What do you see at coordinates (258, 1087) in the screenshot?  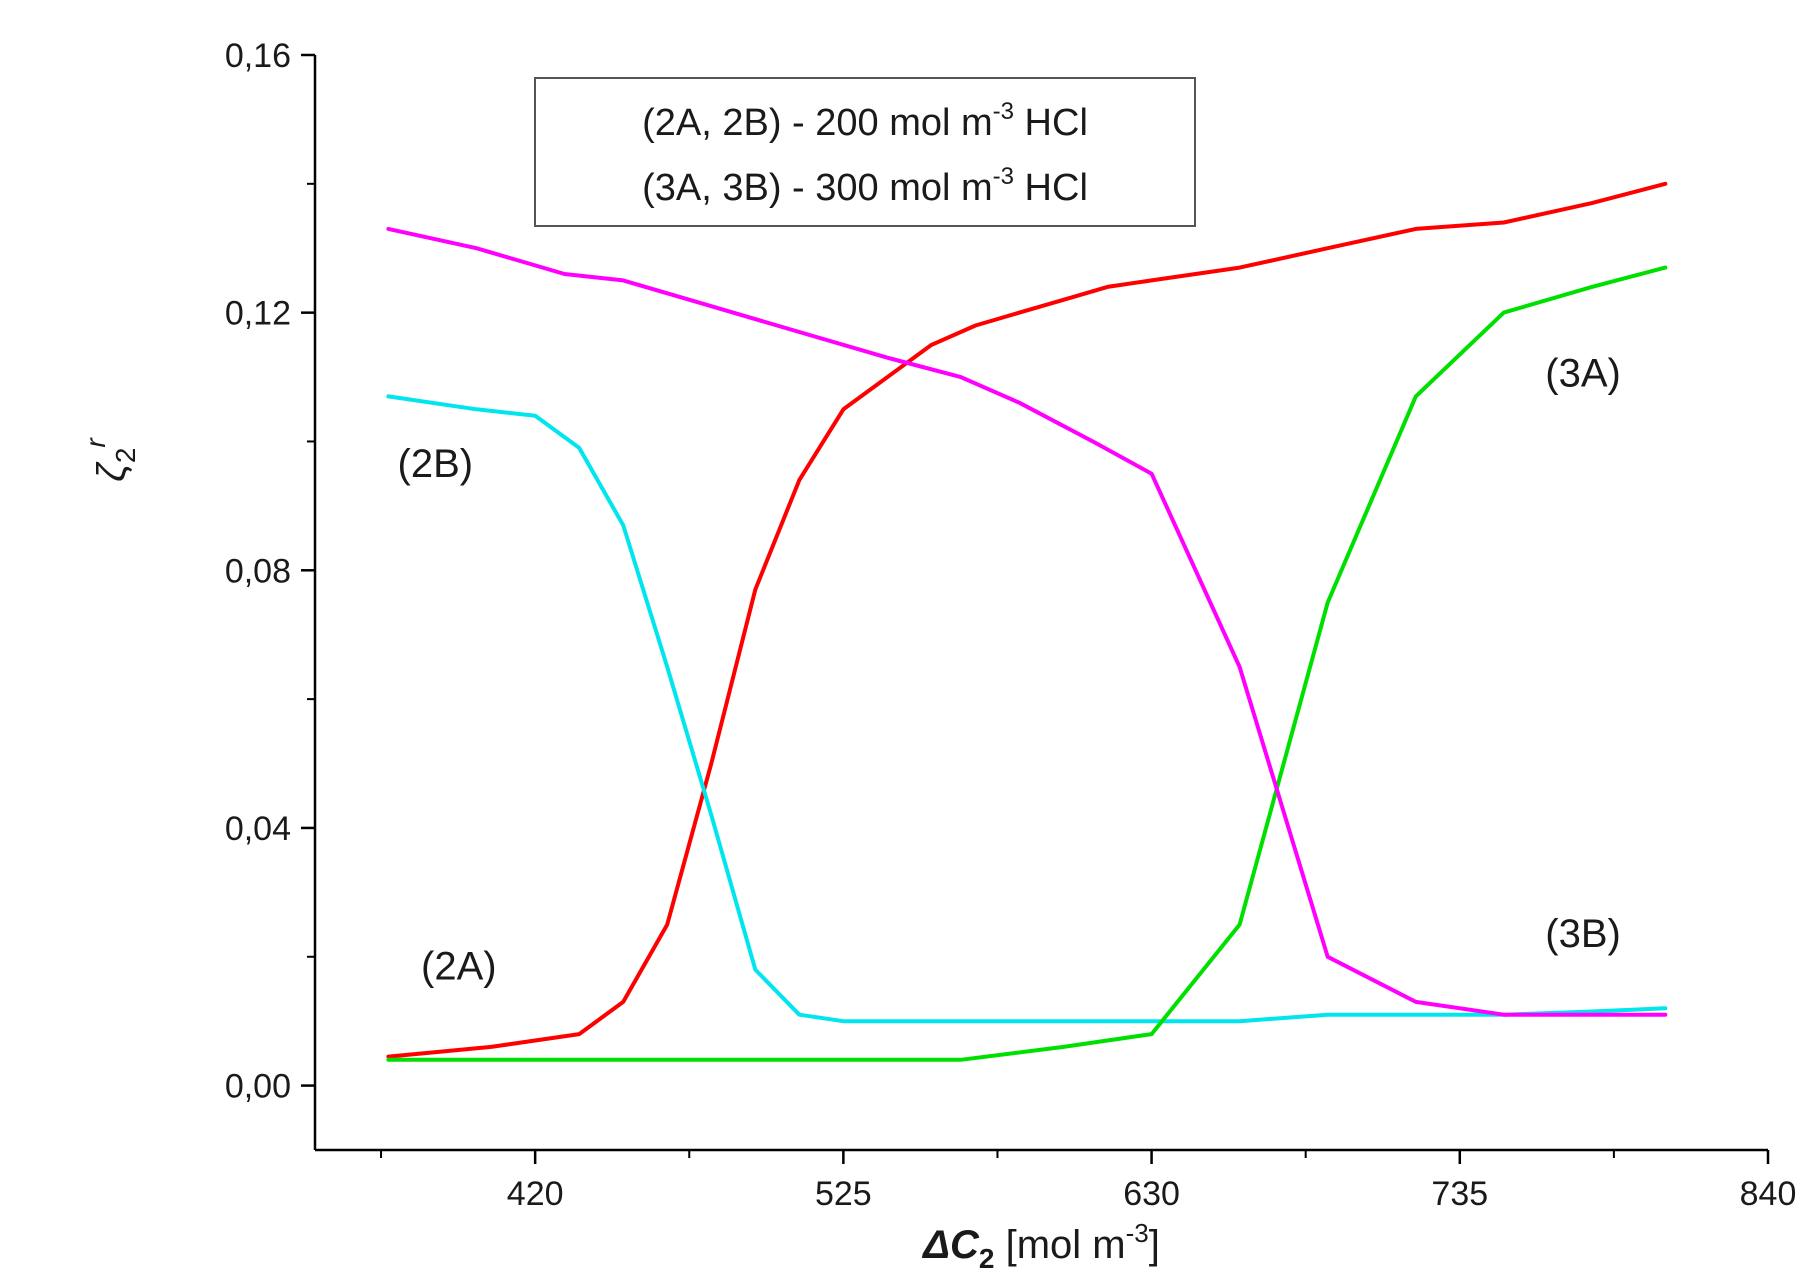 I see `y-tick-label: 0,00` at bounding box center [258, 1087].